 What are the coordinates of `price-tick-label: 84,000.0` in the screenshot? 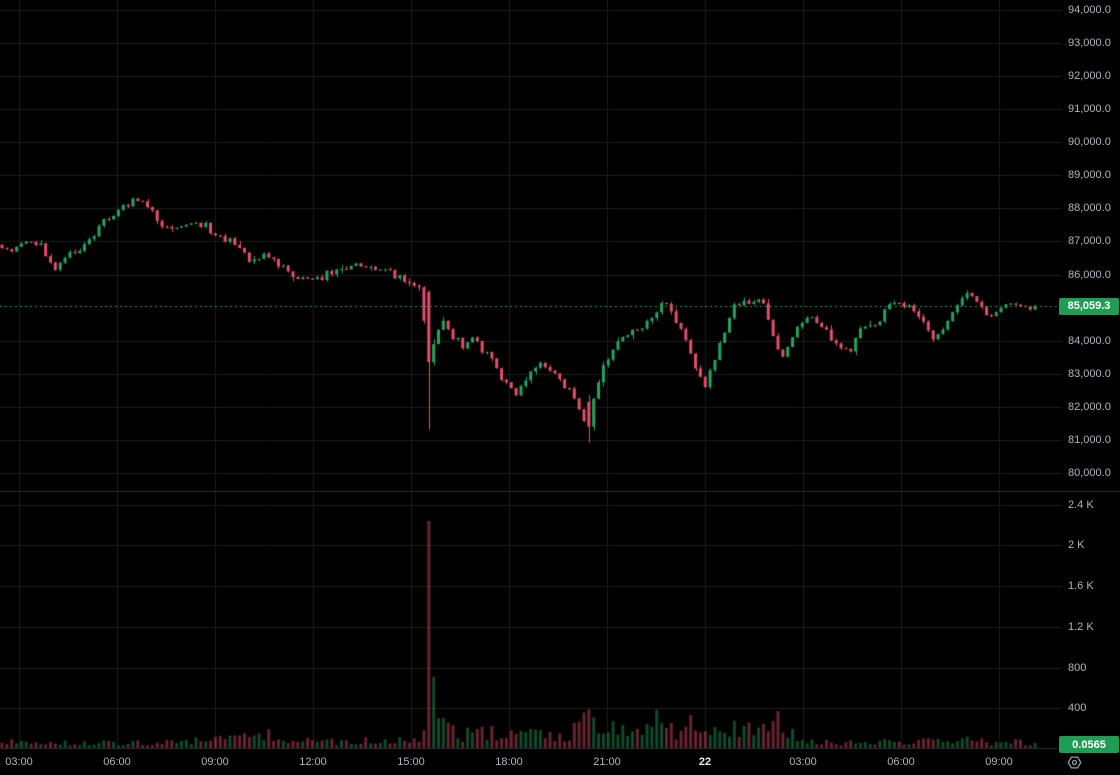 It's located at (1089, 340).